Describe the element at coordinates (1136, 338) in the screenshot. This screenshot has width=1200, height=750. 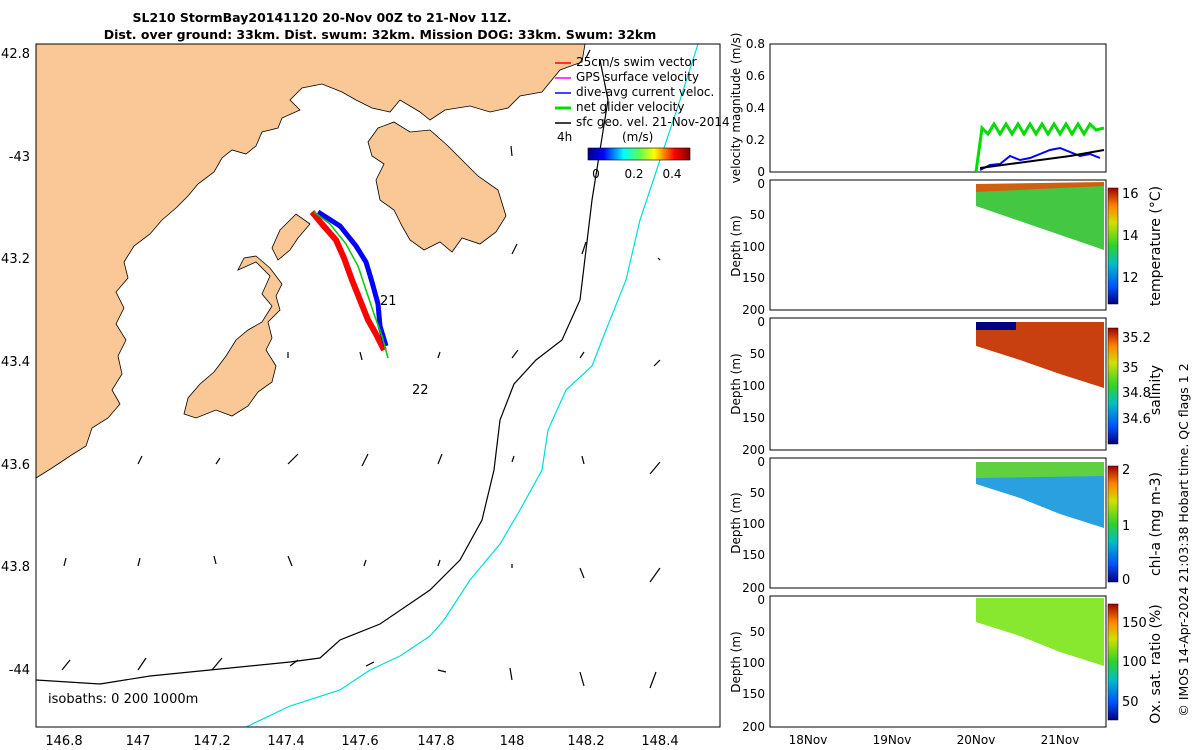
I see `salinity-ctick: 35.2` at that location.